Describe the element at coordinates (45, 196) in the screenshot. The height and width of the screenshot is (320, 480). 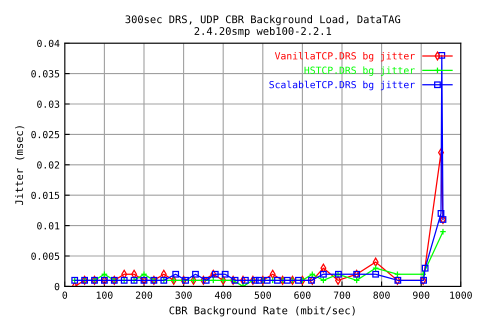
I see `y-tick-label: 0.015` at that location.